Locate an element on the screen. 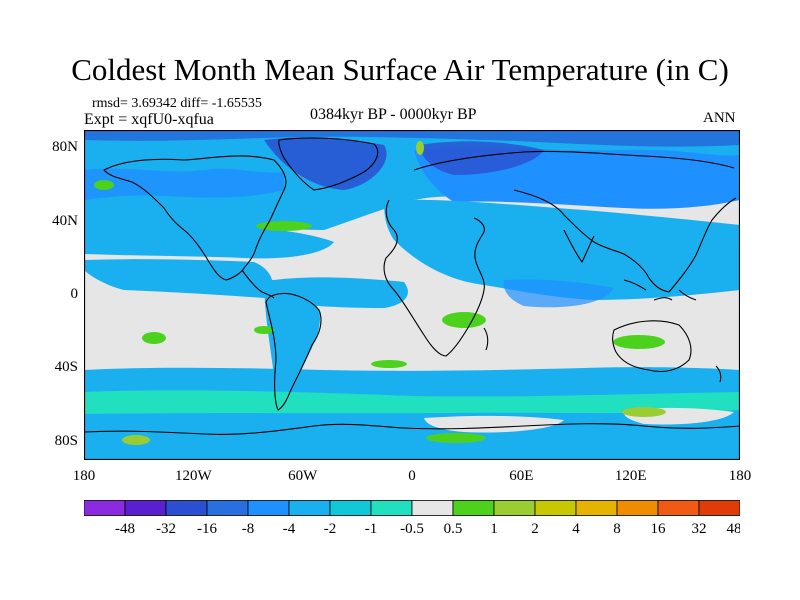 The image size is (800, 600). colorbar-label: 4 is located at coordinates (576, 529).